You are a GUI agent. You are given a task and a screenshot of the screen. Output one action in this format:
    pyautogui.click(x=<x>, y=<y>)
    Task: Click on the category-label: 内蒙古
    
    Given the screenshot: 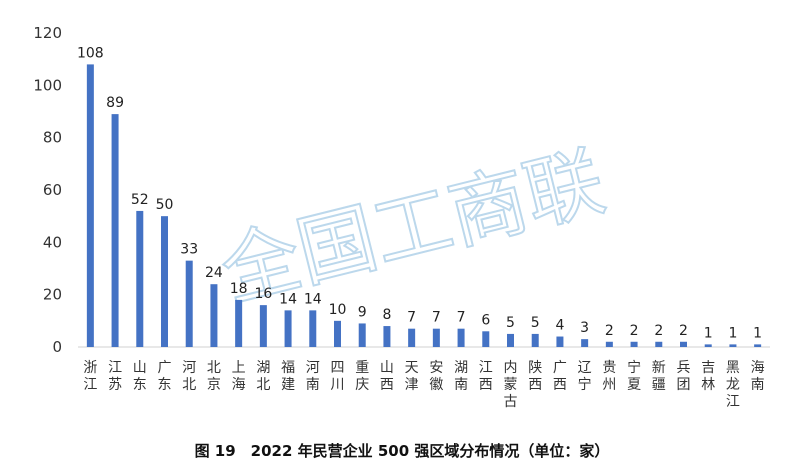 What is the action you would take?
    pyautogui.click(x=511, y=385)
    